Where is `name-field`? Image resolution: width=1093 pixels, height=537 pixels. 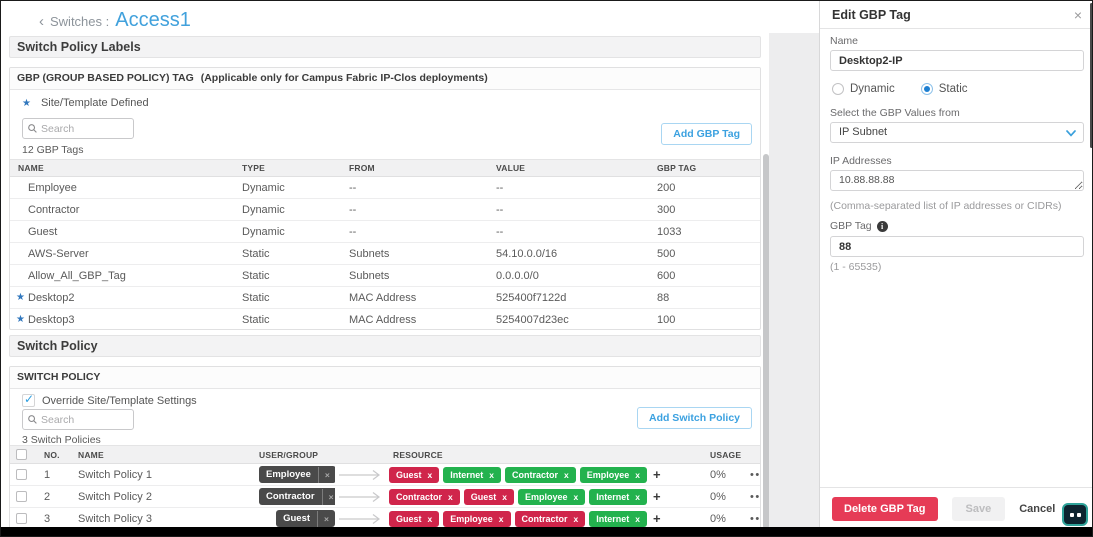
name-field is located at coordinates (957, 60).